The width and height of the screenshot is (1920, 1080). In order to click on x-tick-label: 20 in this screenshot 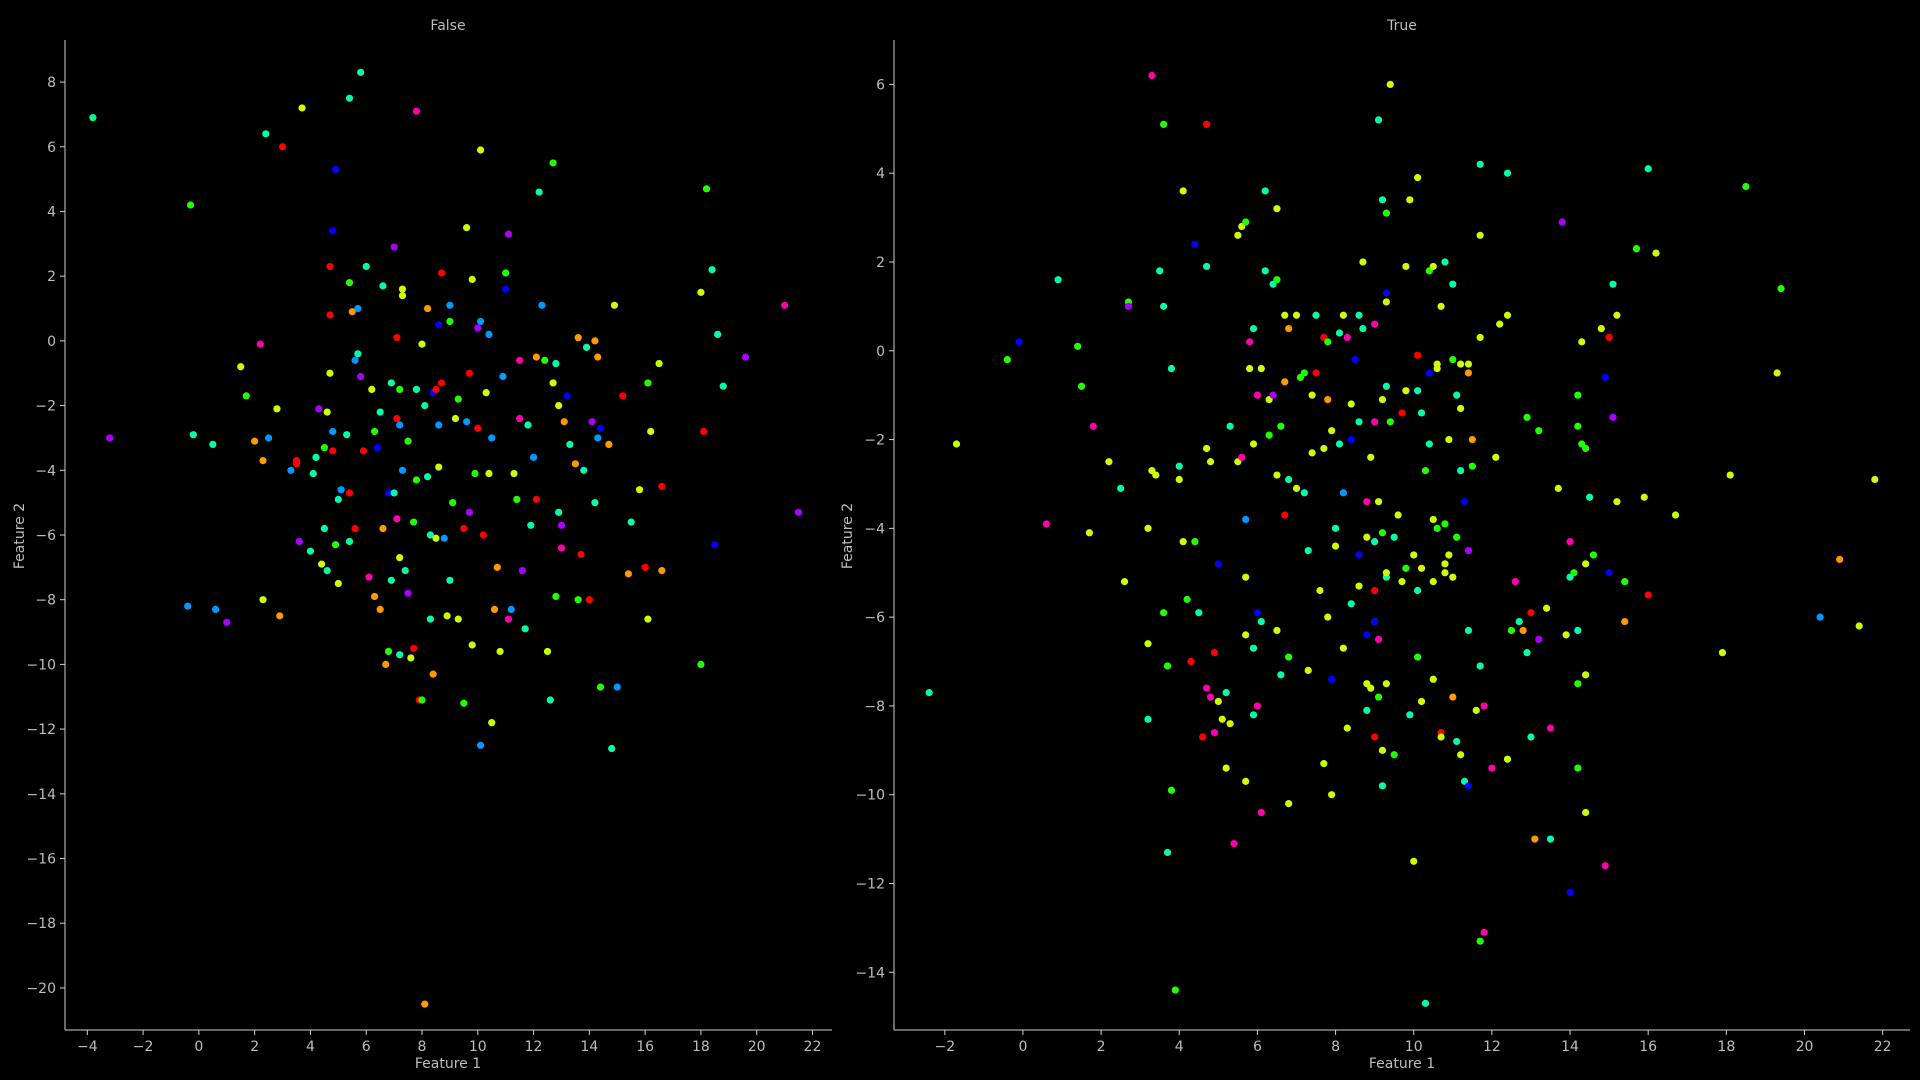, I will do `click(1805, 1047)`.